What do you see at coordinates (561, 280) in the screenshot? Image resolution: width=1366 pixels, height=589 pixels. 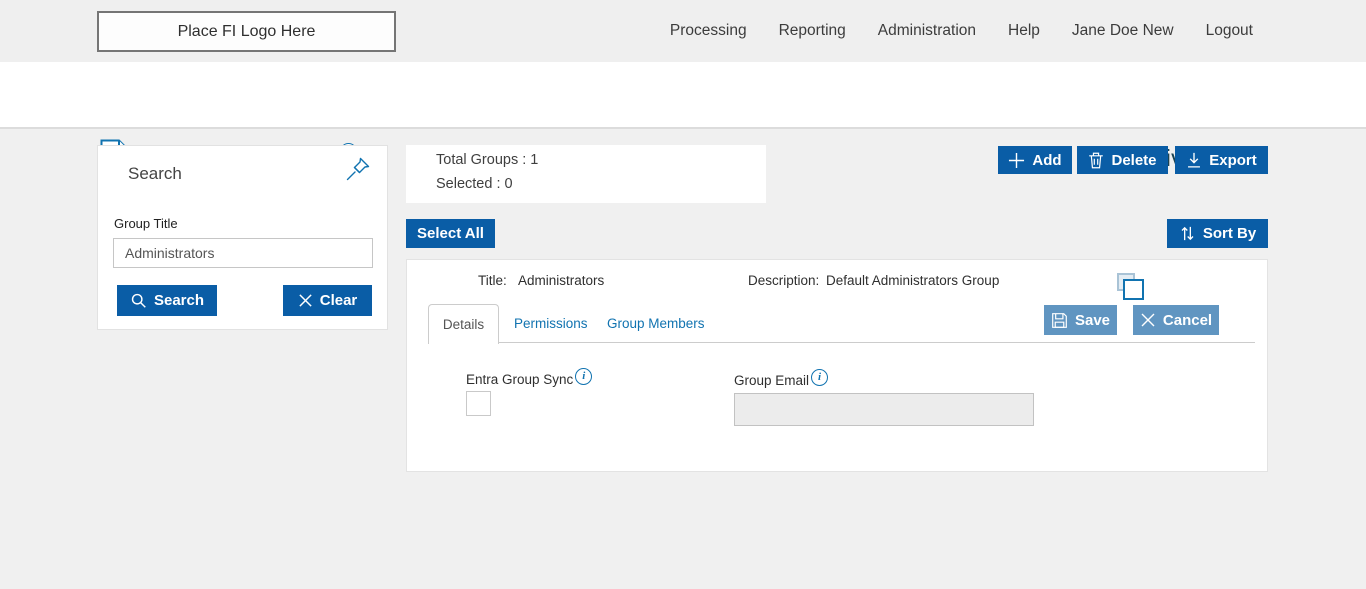 I see `group-title-field-value: Administrators` at bounding box center [561, 280].